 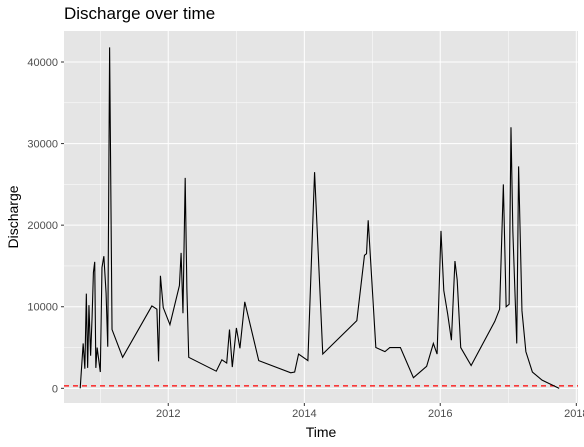 I want to click on y-tick-label: 0, so click(x=55, y=389).